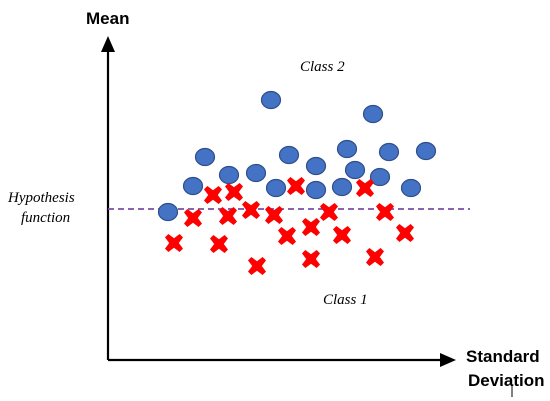 The height and width of the screenshot is (401, 550). I want to click on hypothesis-label-line2: function, so click(45, 218).